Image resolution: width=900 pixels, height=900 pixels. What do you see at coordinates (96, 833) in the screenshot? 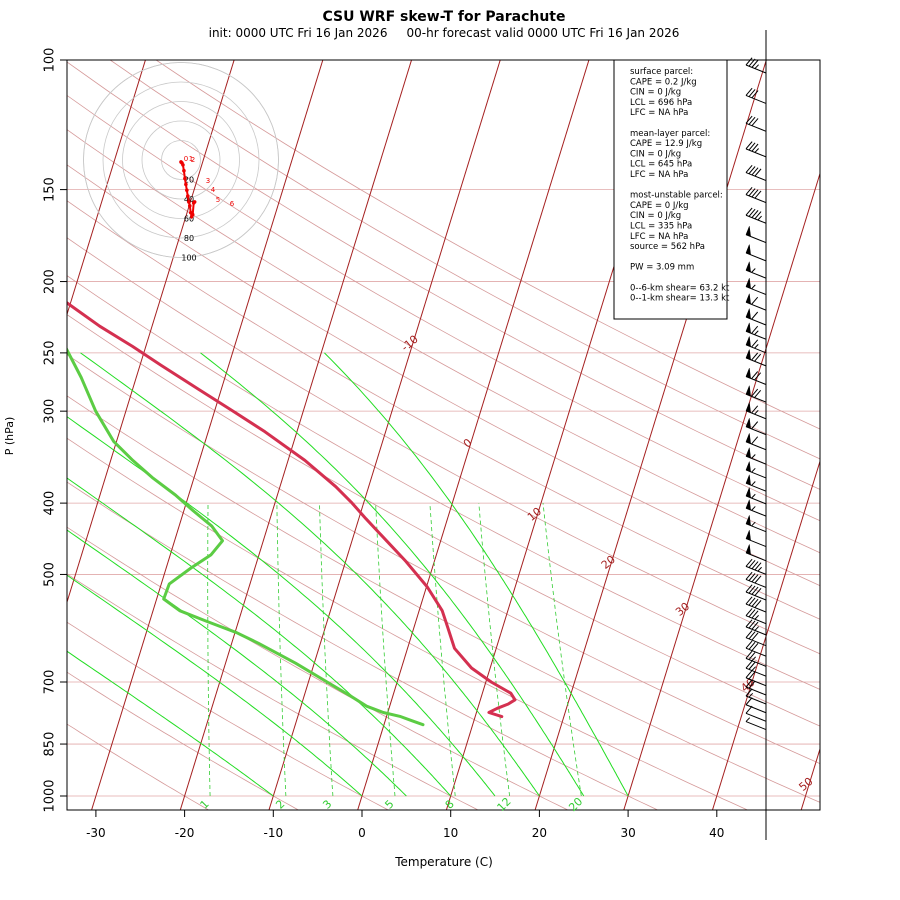
I see `temperature-tick-label: -30` at bounding box center [96, 833].